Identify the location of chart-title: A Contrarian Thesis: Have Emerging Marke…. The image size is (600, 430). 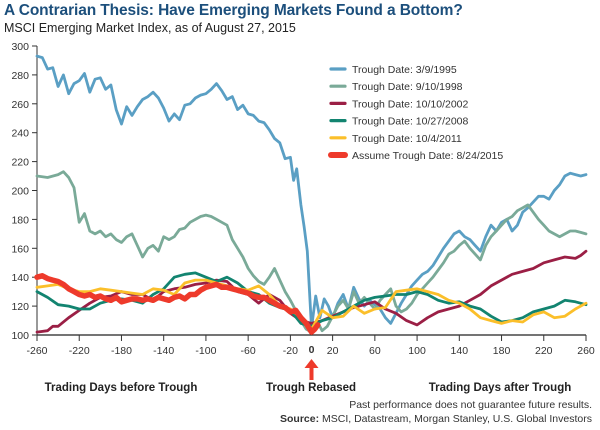
(233, 10).